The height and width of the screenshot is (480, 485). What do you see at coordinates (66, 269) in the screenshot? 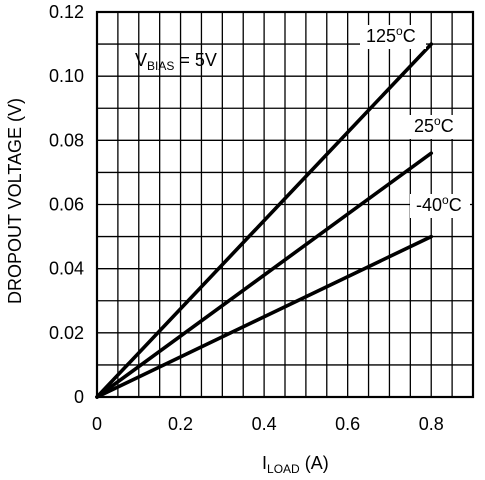
I see `y-tick-label: 0.04` at bounding box center [66, 269].